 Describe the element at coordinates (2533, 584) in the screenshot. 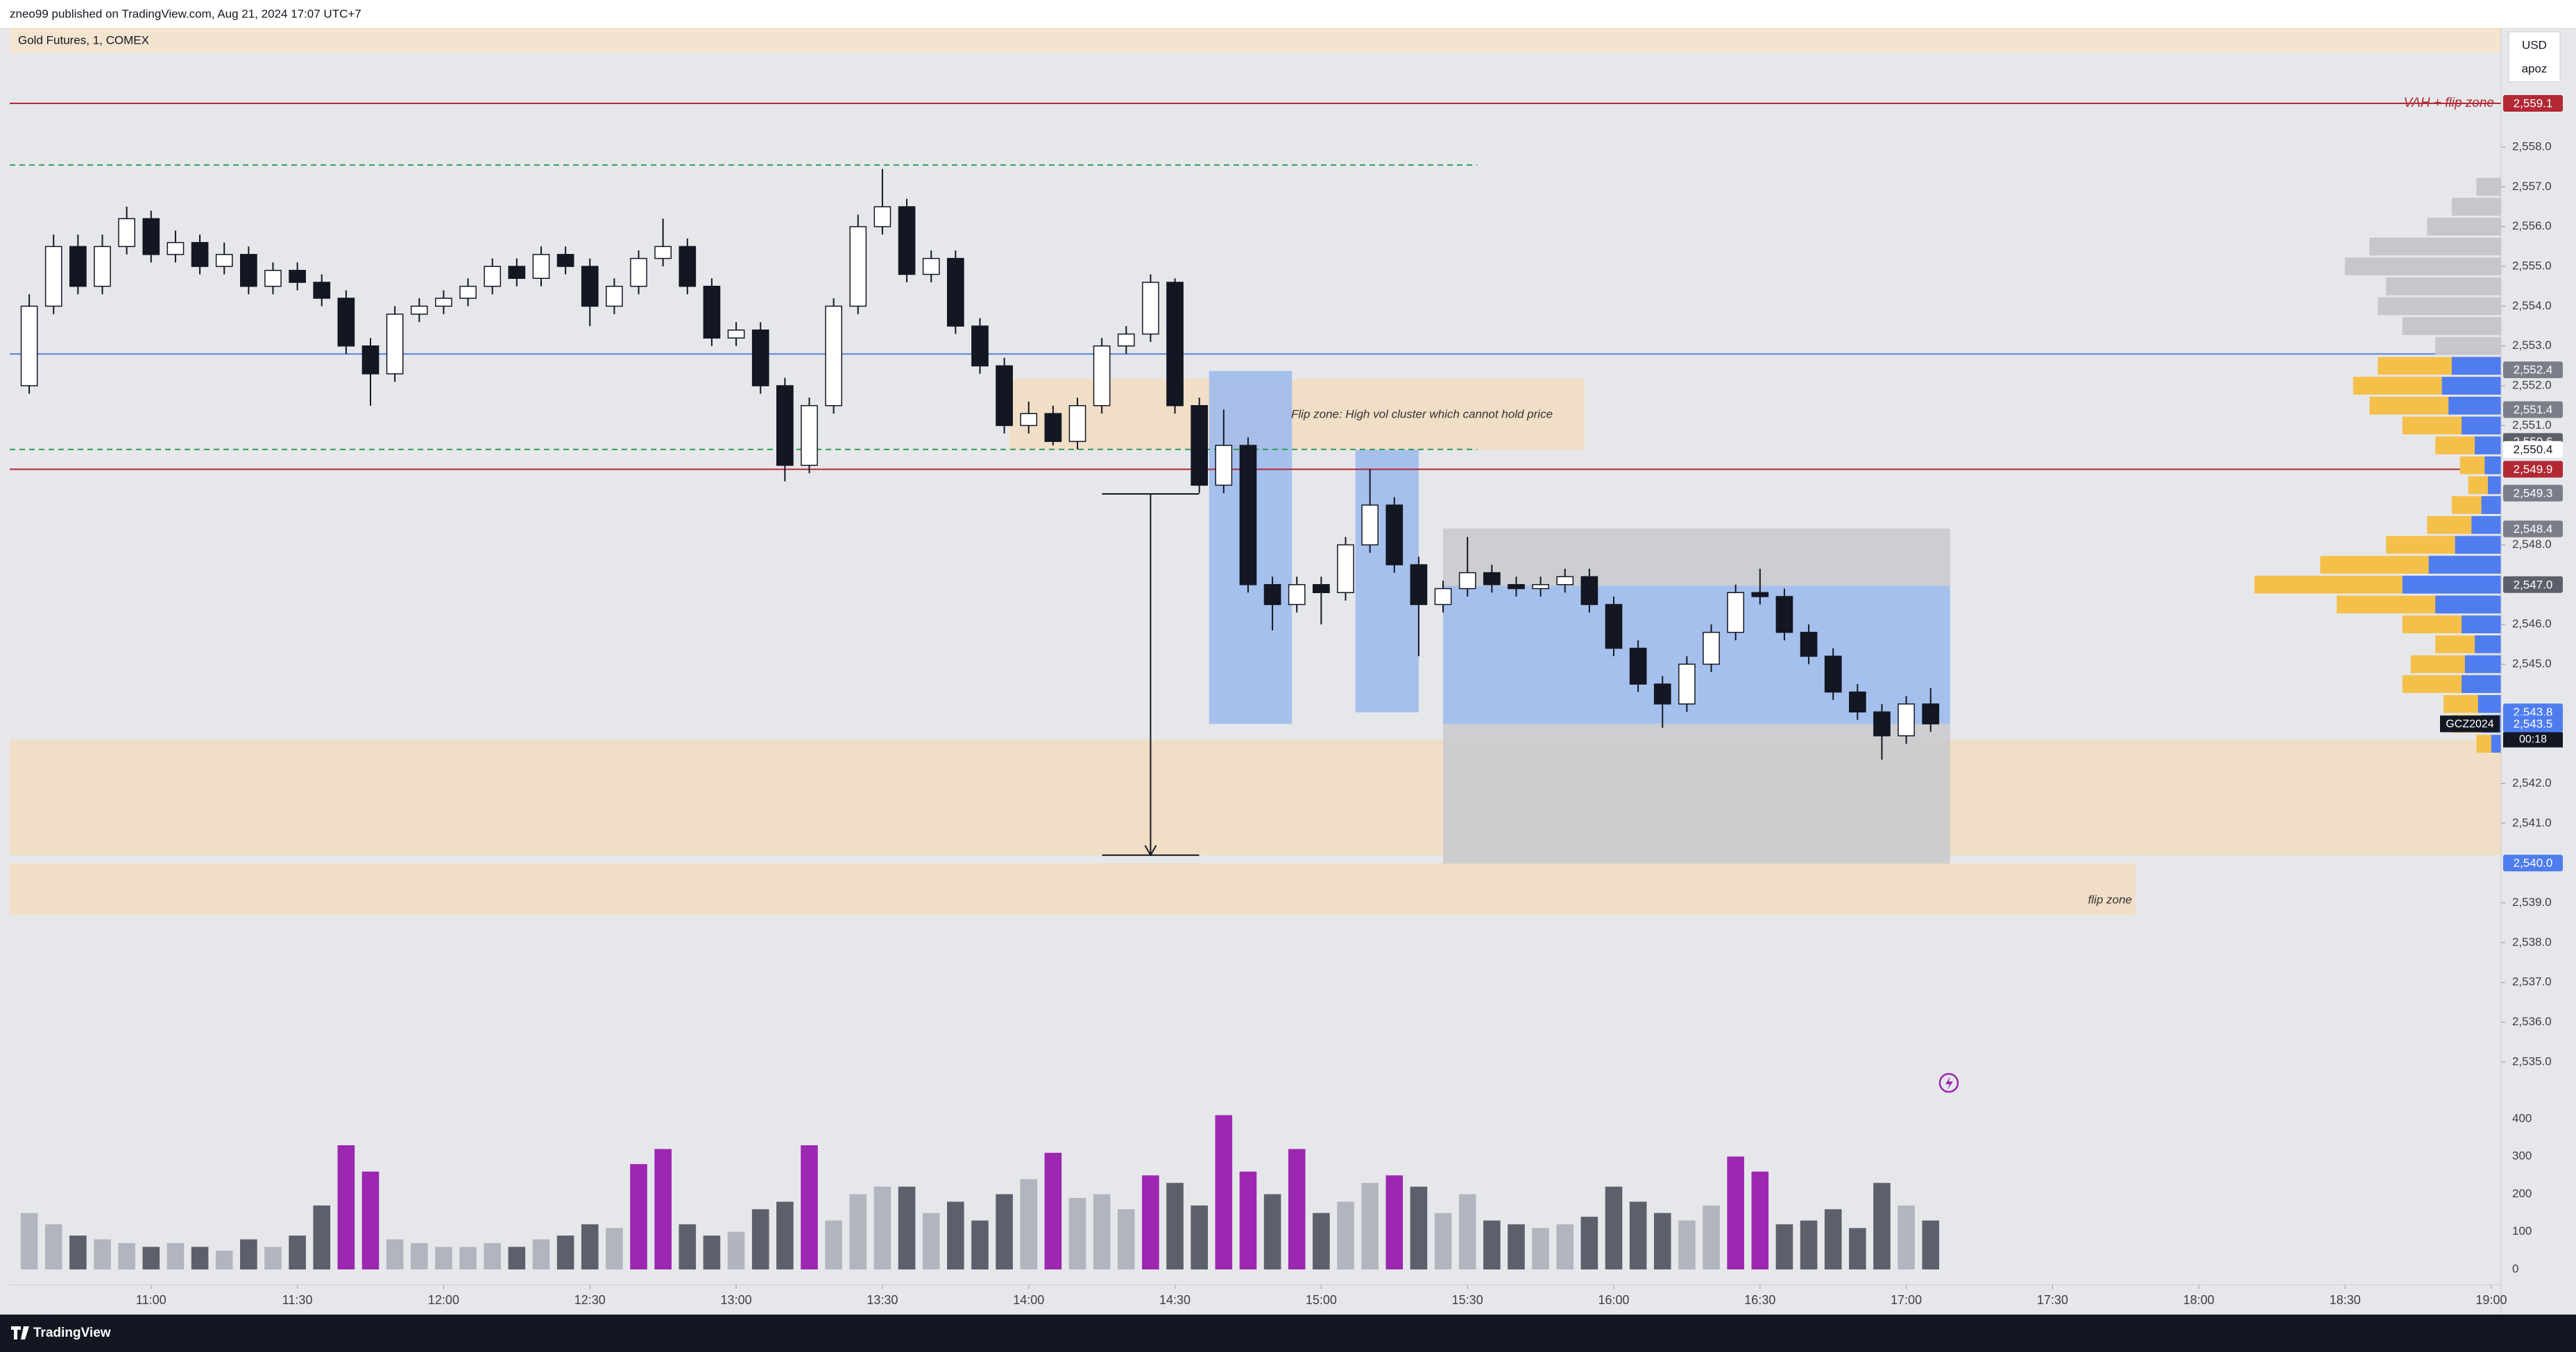

I see `price-tag-label: 2,547.0` at that location.